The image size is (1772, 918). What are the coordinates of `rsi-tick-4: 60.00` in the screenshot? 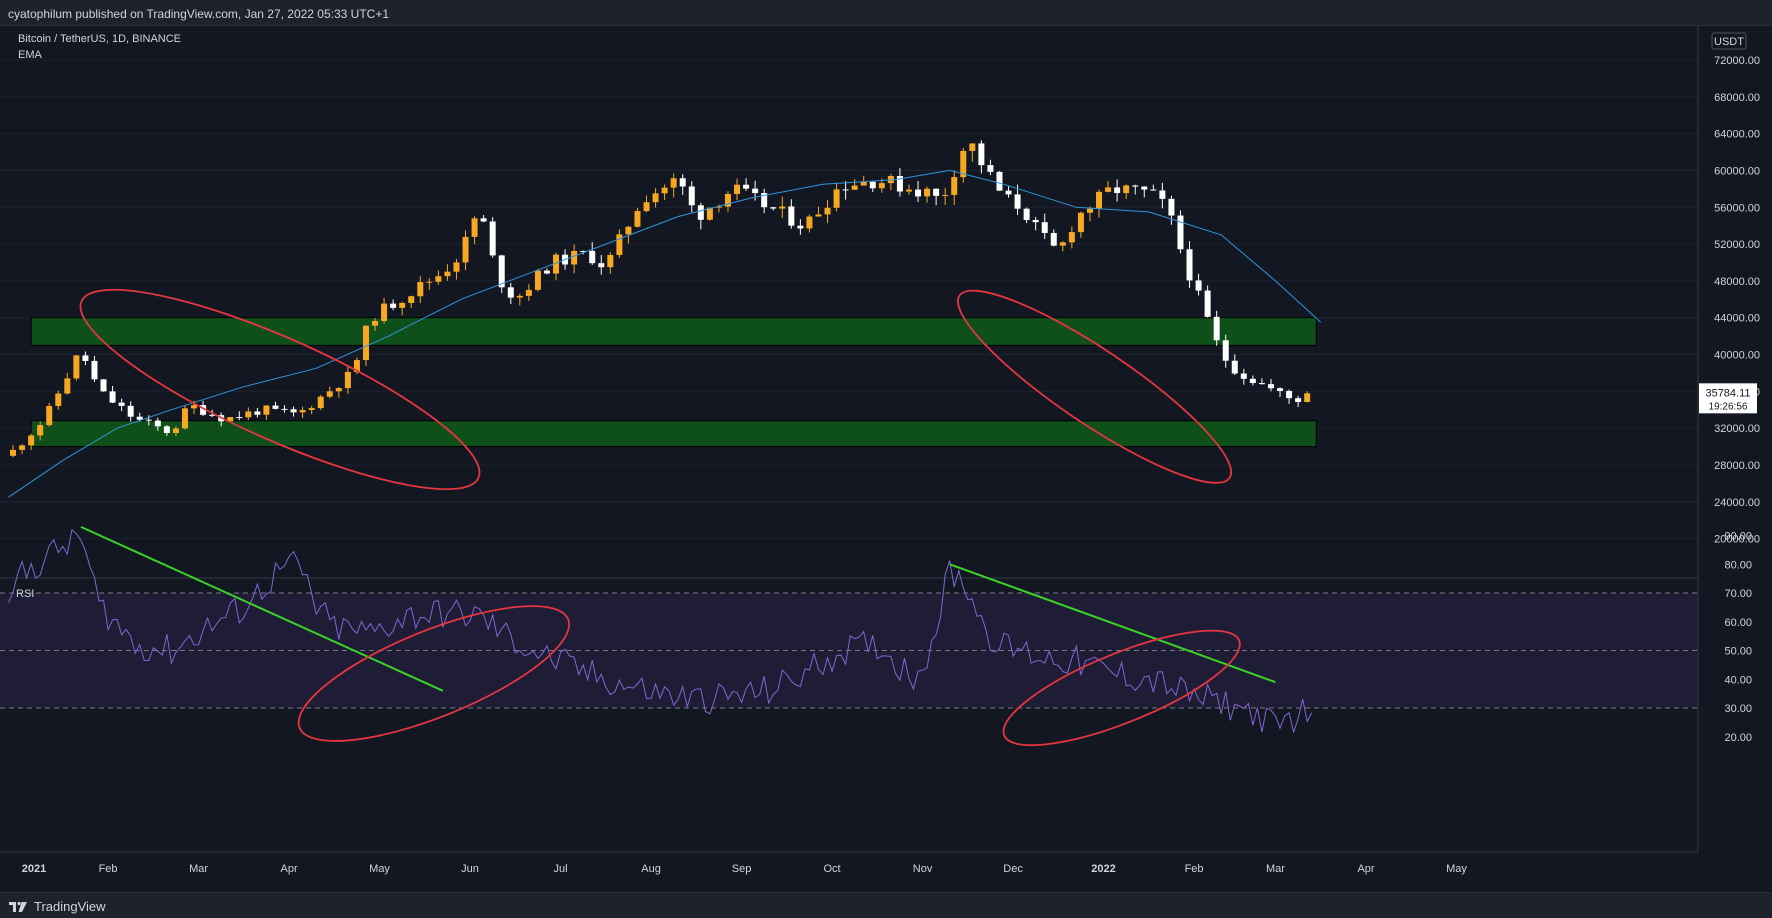 It's located at (1738, 623).